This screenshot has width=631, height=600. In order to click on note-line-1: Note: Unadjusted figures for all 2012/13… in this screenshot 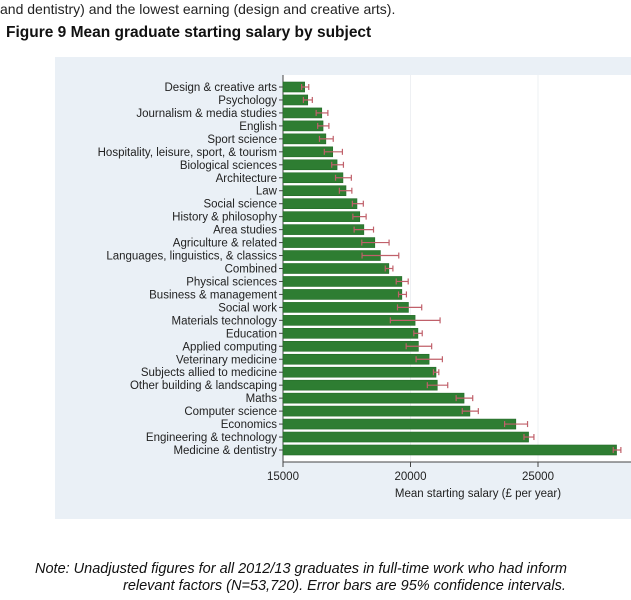, I will do `click(301, 569)`.